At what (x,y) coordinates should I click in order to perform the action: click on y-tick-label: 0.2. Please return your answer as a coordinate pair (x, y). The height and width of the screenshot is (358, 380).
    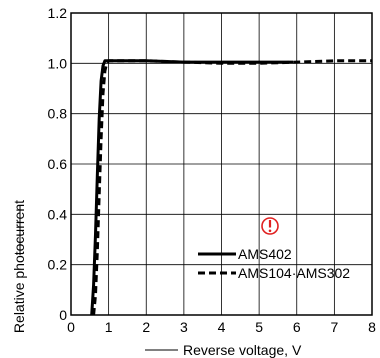
    Looking at the image, I should click on (58, 265).